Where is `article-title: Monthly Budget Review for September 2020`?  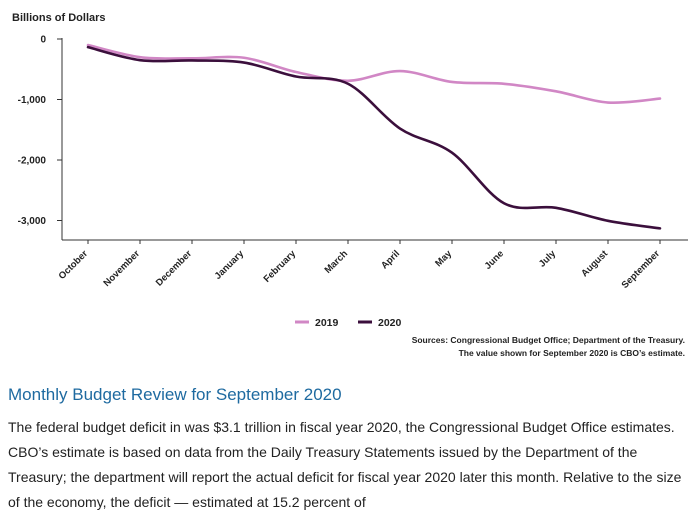 article-title: Monthly Budget Review for September 2020 is located at coordinates (175, 394).